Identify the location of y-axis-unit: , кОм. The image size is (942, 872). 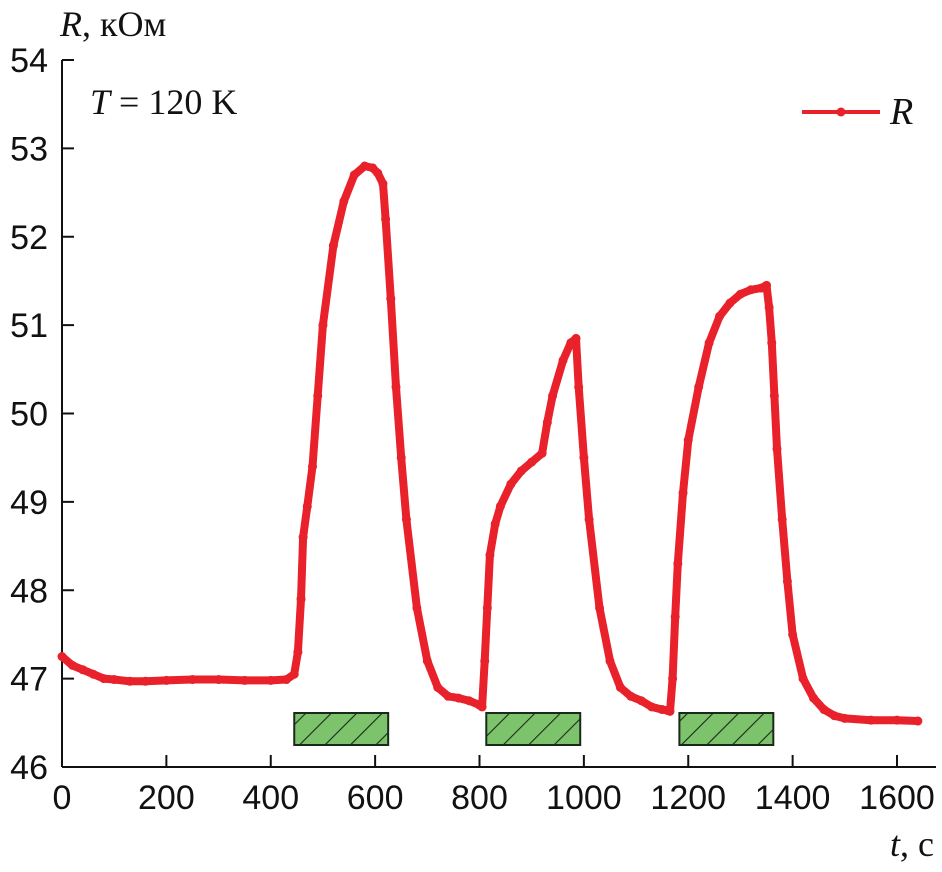
(124, 24).